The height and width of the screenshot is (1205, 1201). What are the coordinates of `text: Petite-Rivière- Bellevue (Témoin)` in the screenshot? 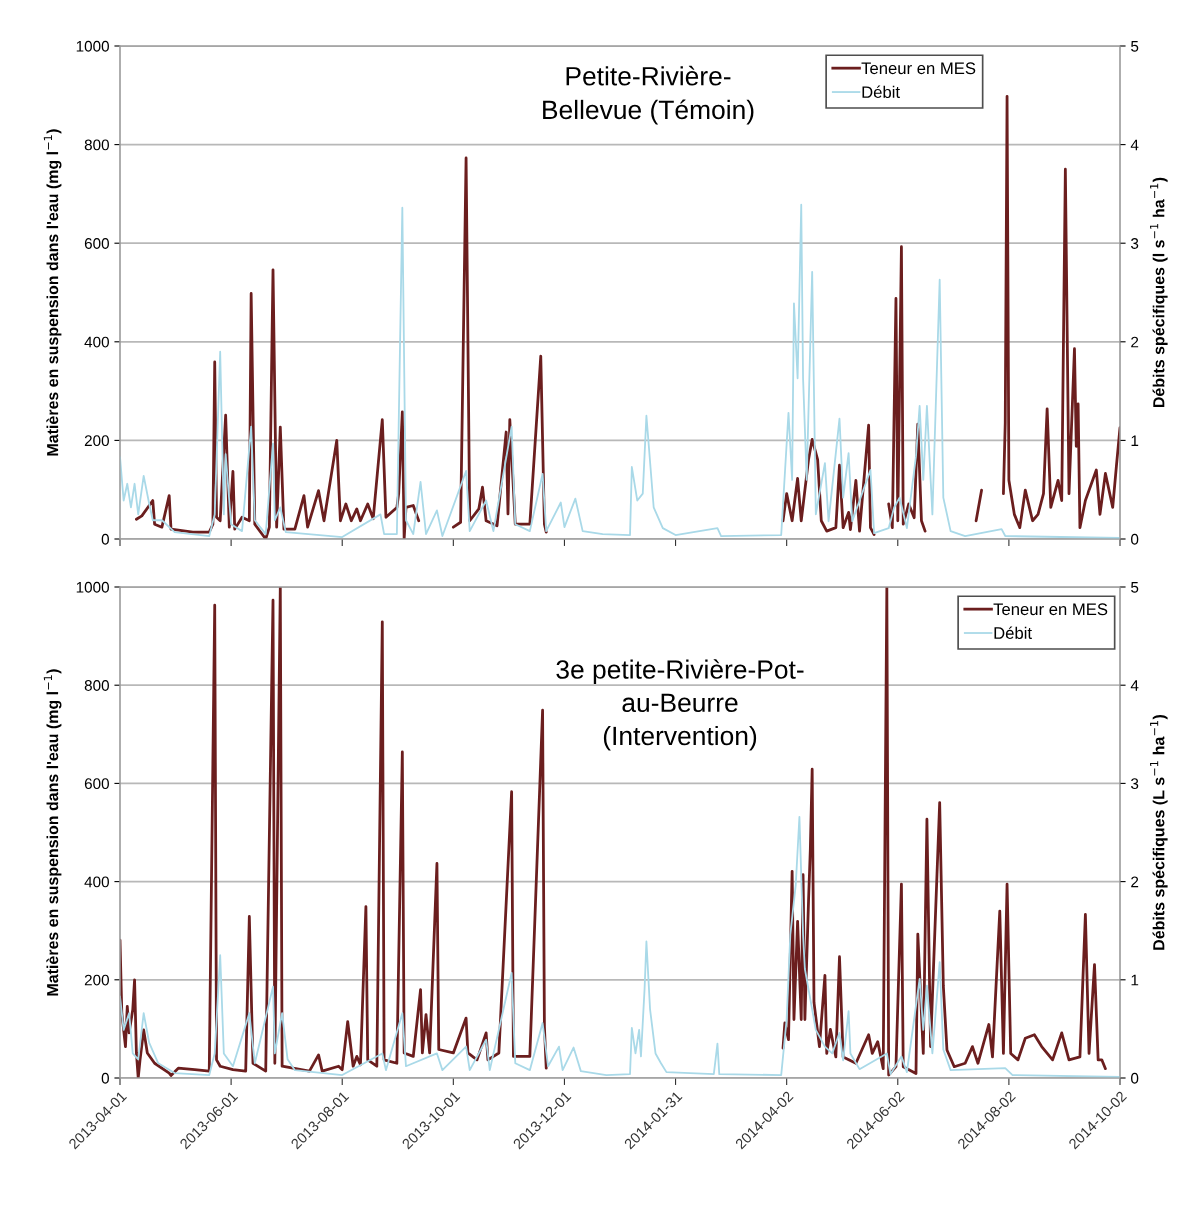 It's located at (648, 95).